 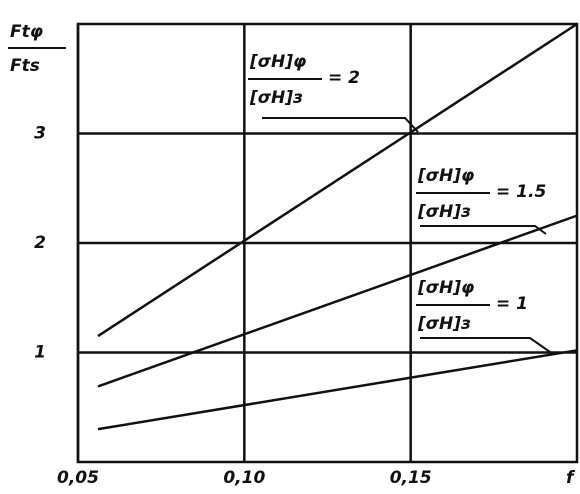 What do you see at coordinates (411, 478) in the screenshot?
I see `x-tick-label: 0,15` at bounding box center [411, 478].